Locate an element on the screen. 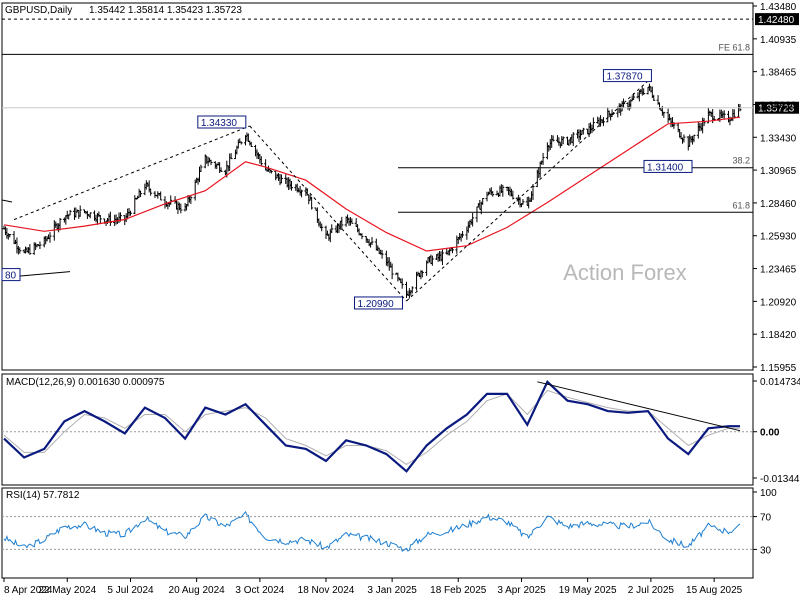 The height and width of the screenshot is (600, 800). trend-channel-line is located at coordinates (131, 173).